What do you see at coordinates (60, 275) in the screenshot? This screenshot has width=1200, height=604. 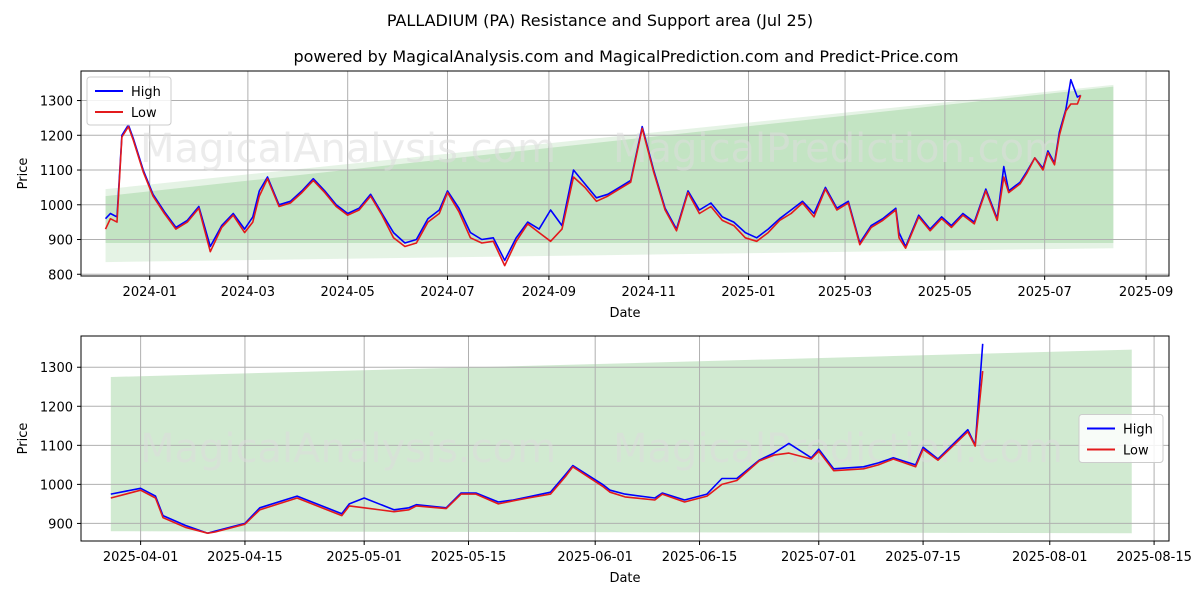 I see `y-tick-label: 800` at bounding box center [60, 275].